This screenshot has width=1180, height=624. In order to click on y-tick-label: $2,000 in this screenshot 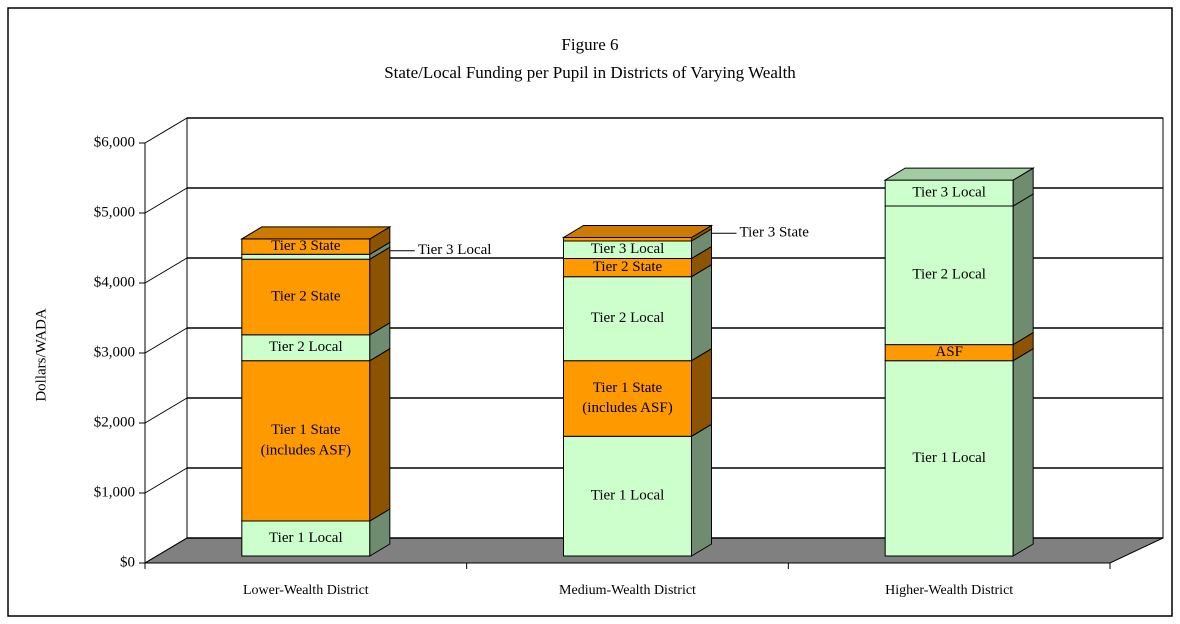, I will do `click(114, 422)`.